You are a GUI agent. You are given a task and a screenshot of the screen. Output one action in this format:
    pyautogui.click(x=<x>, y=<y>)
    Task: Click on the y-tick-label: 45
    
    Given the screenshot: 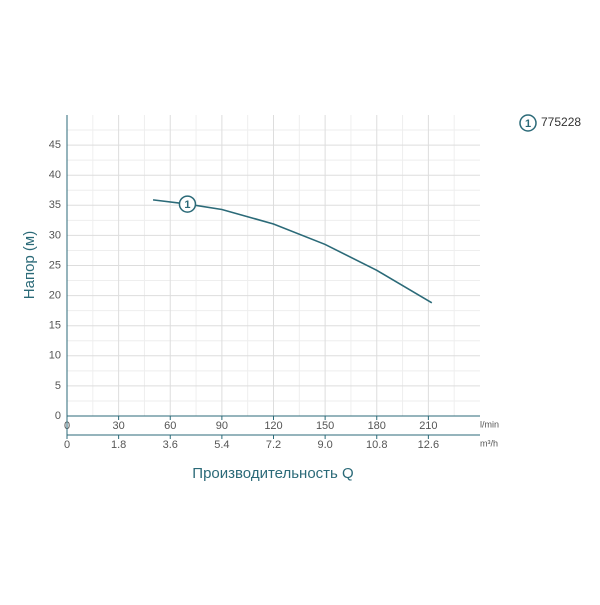 What is the action you would take?
    pyautogui.click(x=55, y=145)
    